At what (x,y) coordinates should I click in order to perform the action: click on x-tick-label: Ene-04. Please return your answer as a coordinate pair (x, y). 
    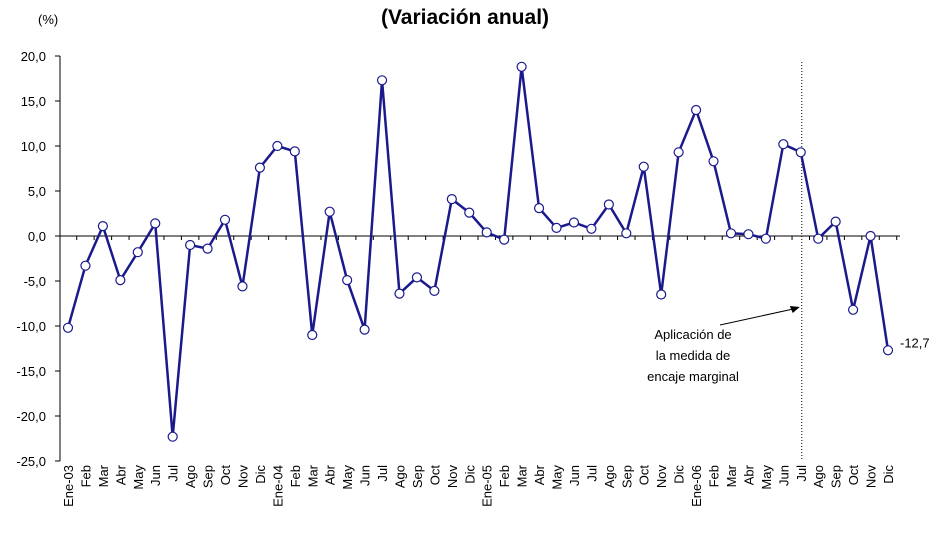
    Looking at the image, I should click on (277, 486).